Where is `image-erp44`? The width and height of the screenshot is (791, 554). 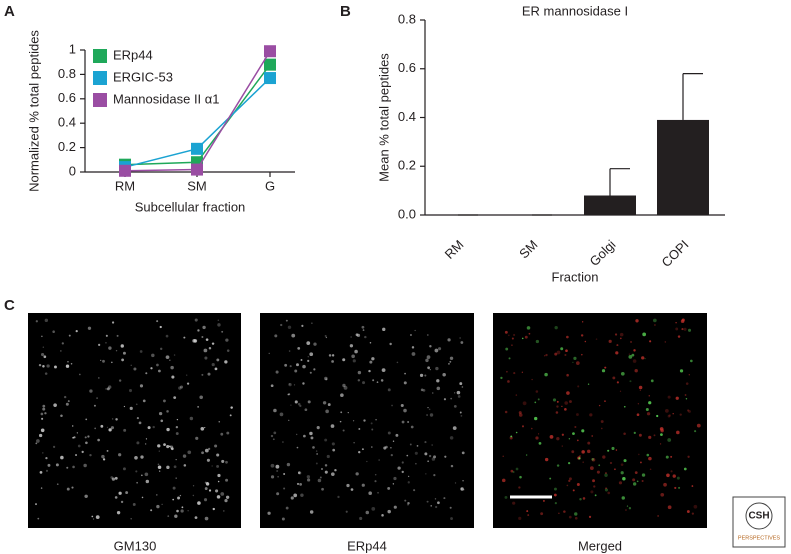
image-erp44 is located at coordinates (367, 420).